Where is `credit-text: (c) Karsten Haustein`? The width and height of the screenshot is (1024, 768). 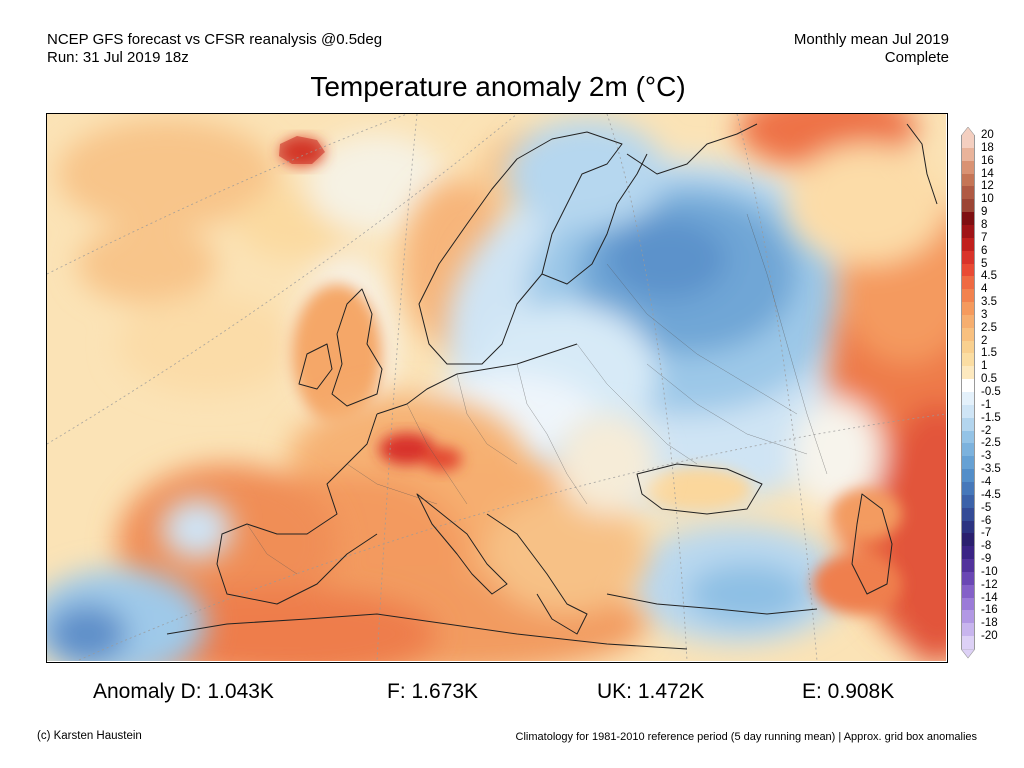 credit-text: (c) Karsten Haustein is located at coordinates (89, 736).